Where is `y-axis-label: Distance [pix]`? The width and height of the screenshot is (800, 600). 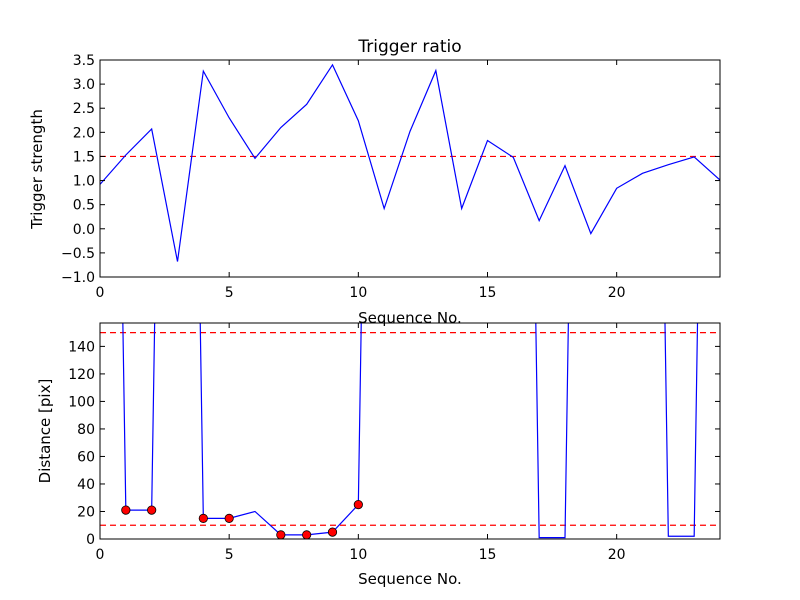
y-axis-label: Distance [pix] is located at coordinates (45, 431).